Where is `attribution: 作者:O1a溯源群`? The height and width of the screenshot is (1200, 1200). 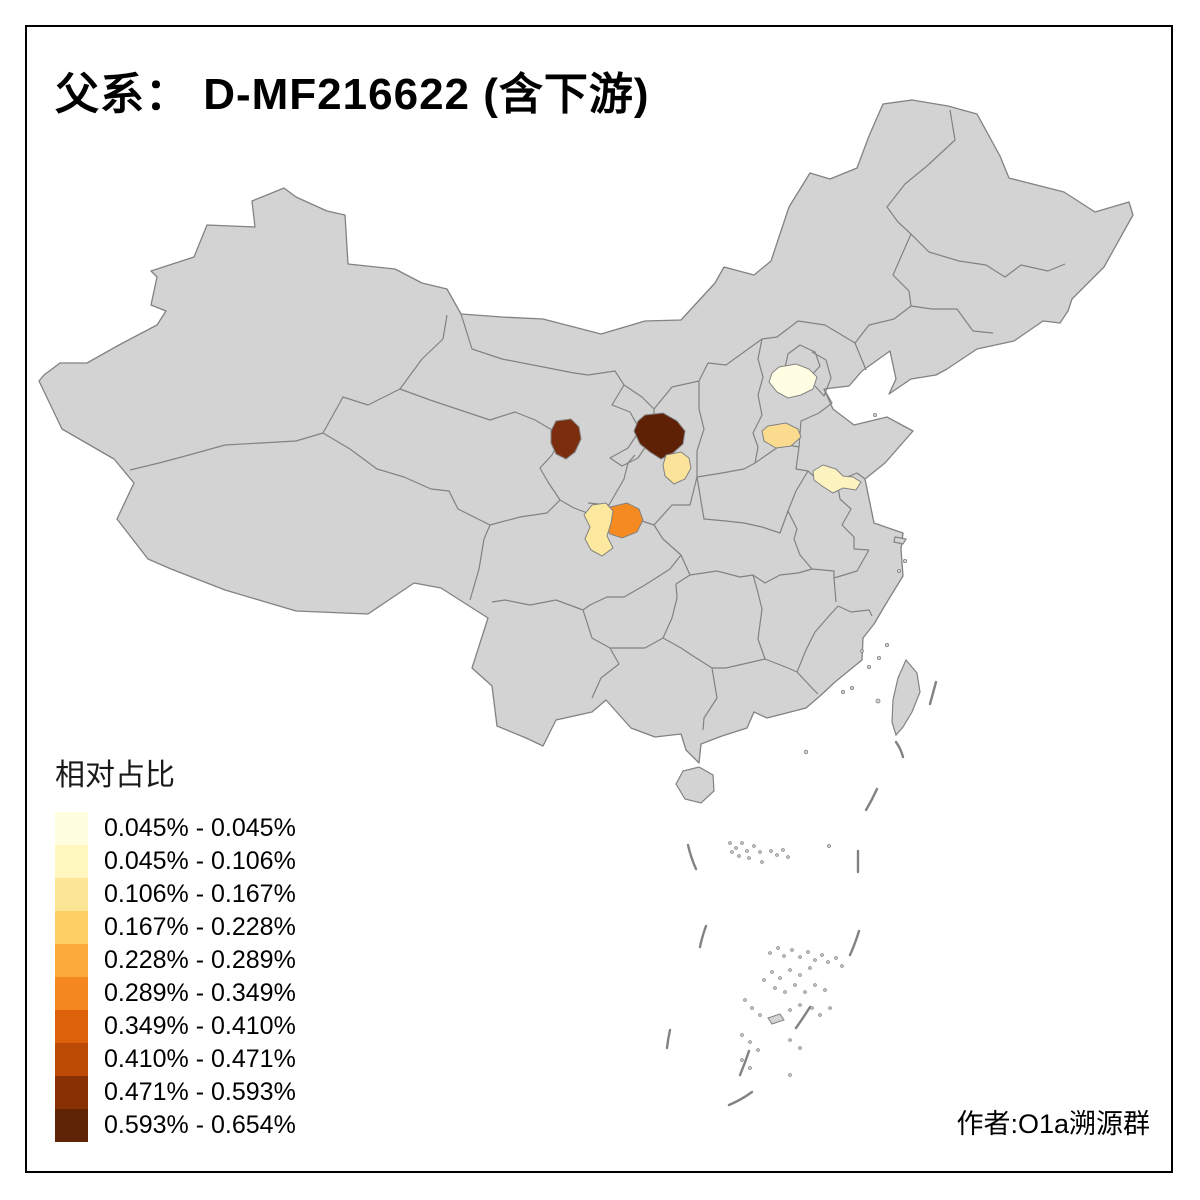 attribution: 作者:O1a溯源群 is located at coordinates (1053, 1124).